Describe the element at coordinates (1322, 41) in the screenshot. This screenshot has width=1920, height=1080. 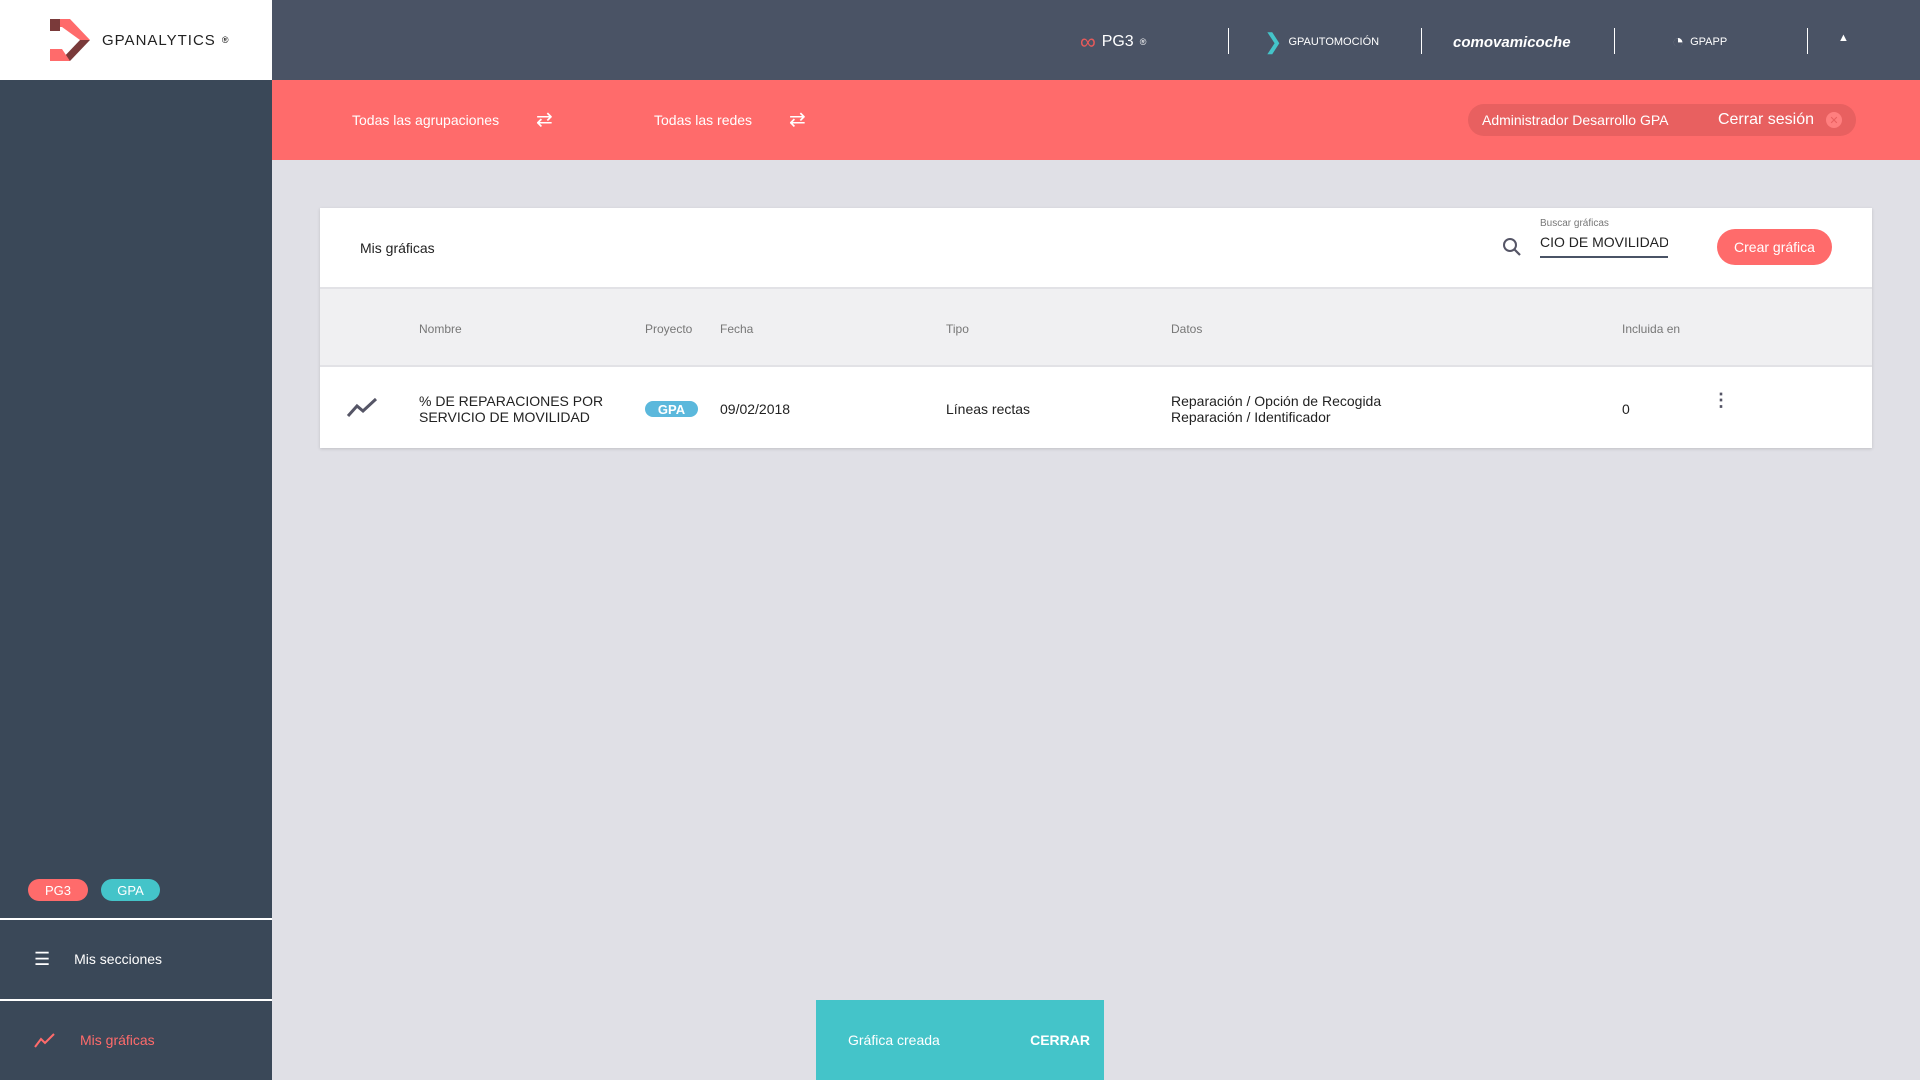
I see `brand-gpautomocion: ❯ GPAUTOMOCIÓN` at that location.